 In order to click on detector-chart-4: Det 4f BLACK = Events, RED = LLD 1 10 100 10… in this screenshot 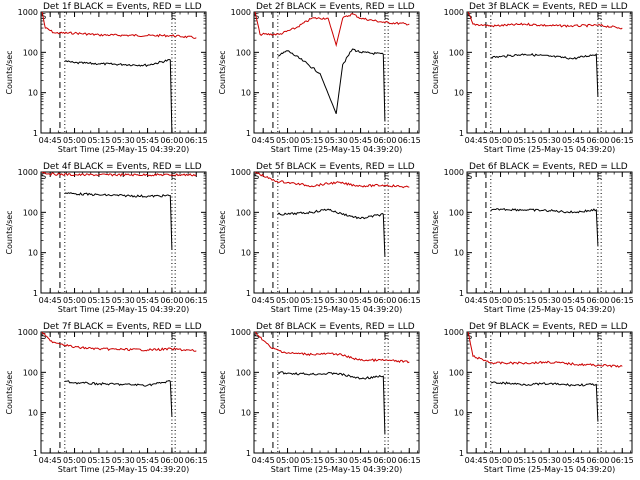, I will do `click(106, 240)`.